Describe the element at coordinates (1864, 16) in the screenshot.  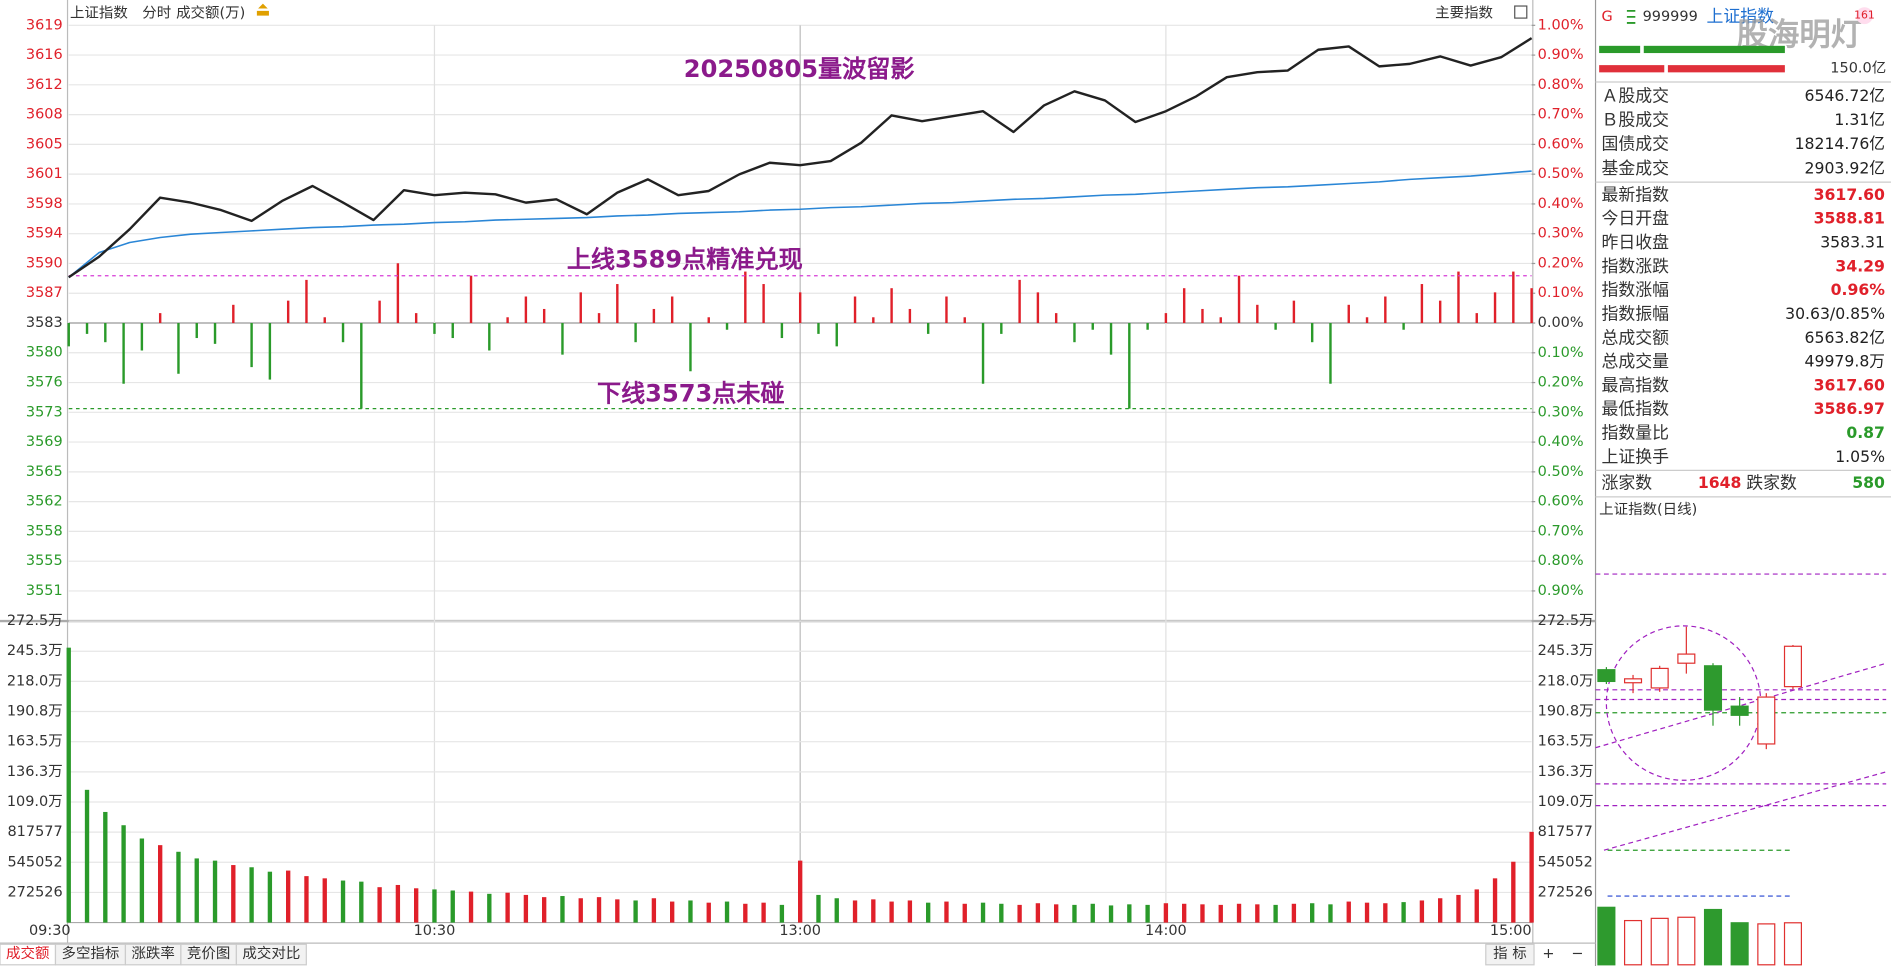
I see `badge-bg` at that location.